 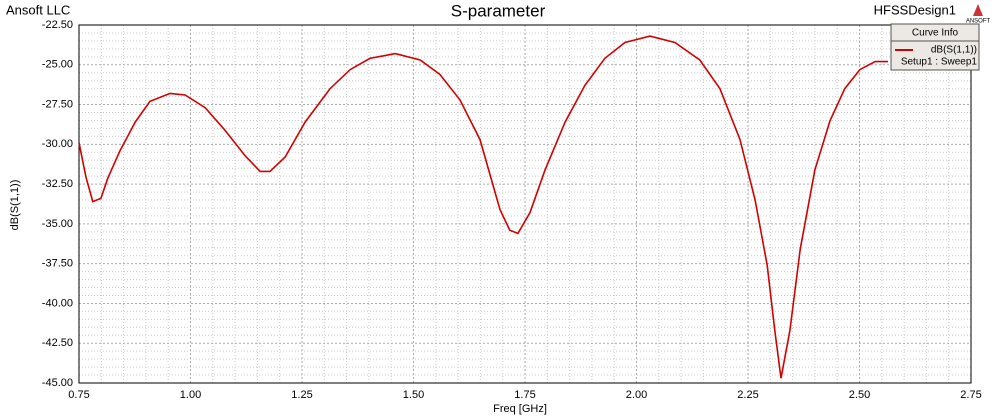 What do you see at coordinates (970, 395) in the screenshot?
I see `x-tick-label: 2.75` at bounding box center [970, 395].